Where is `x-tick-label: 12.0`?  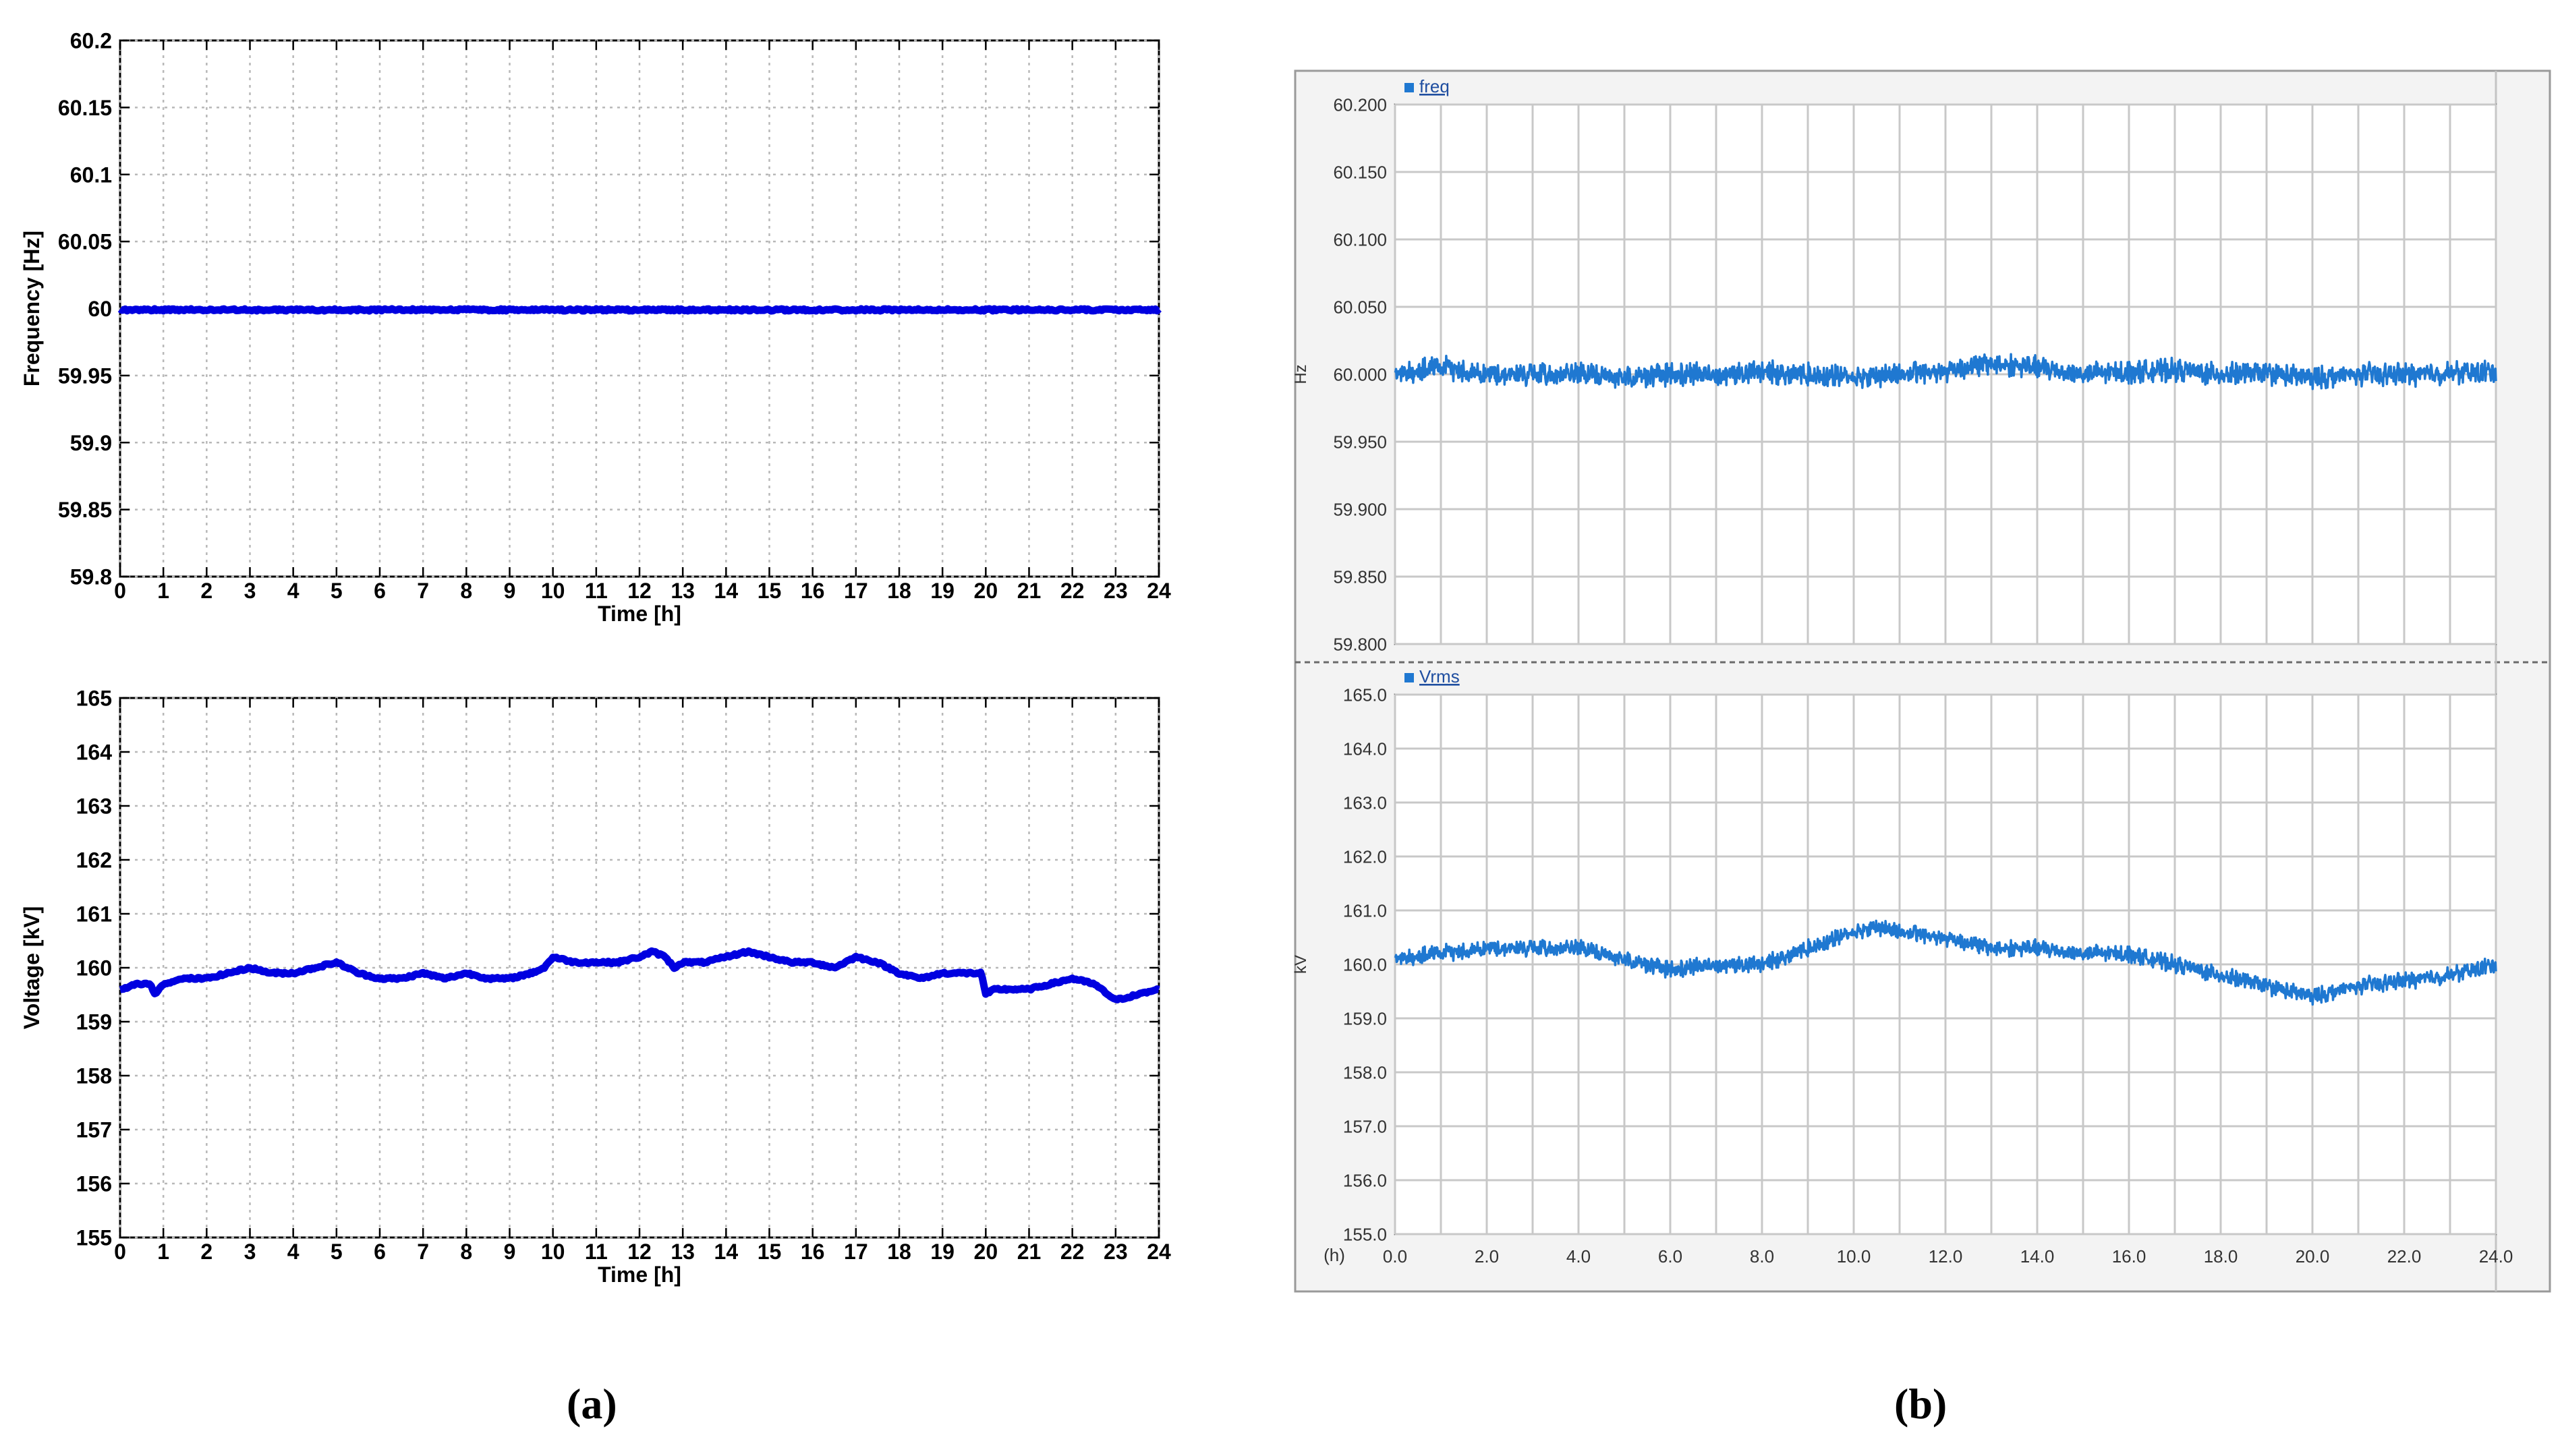
x-tick-label: 12.0 is located at coordinates (1946, 1256).